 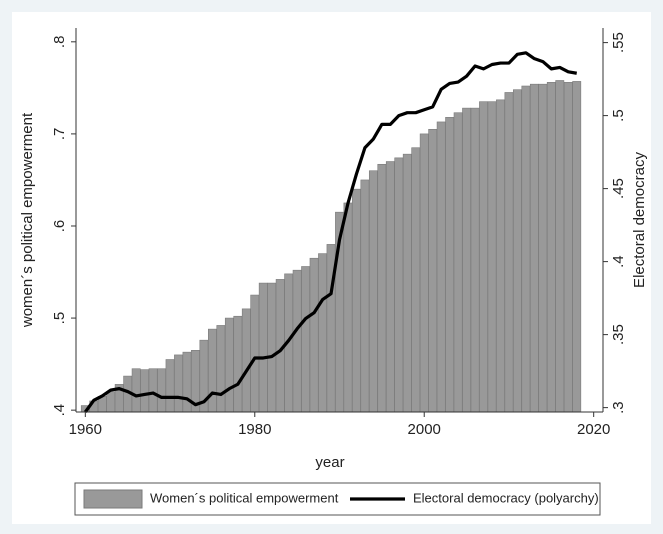 I want to click on y-tick-label: .6, so click(x=59, y=226).